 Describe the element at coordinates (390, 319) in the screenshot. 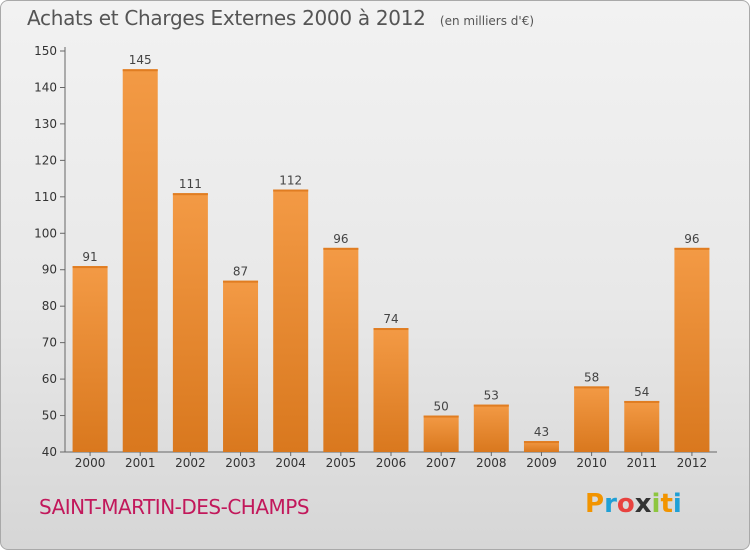

I see `data-label-2006: 74` at that location.